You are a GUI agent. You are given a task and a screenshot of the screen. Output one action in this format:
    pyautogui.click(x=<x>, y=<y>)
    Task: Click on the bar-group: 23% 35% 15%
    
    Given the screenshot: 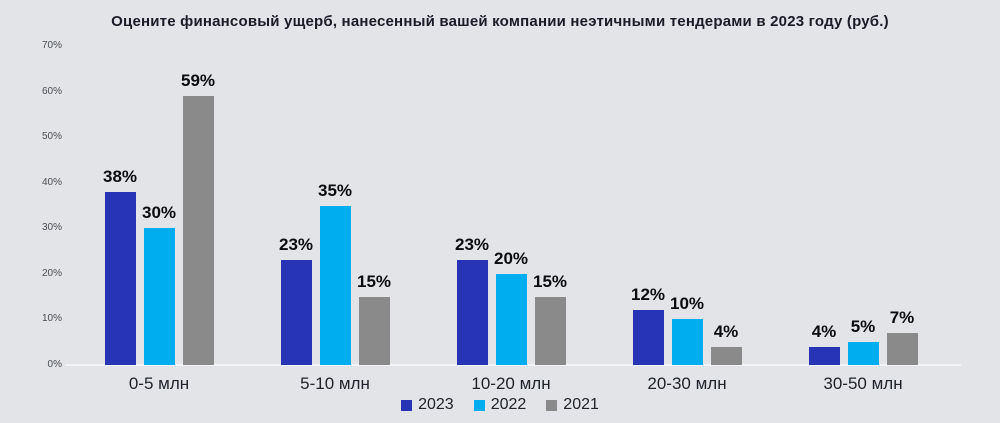 What is the action you would take?
    pyautogui.click(x=335, y=205)
    